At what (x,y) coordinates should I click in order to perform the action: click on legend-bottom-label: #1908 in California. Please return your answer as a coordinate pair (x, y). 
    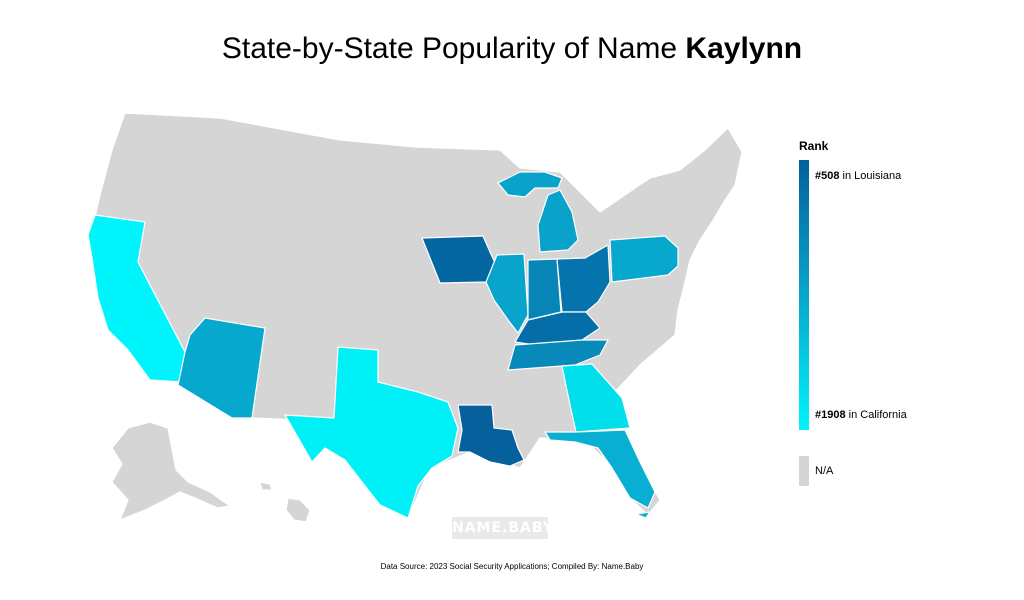
    Looking at the image, I should click on (861, 415).